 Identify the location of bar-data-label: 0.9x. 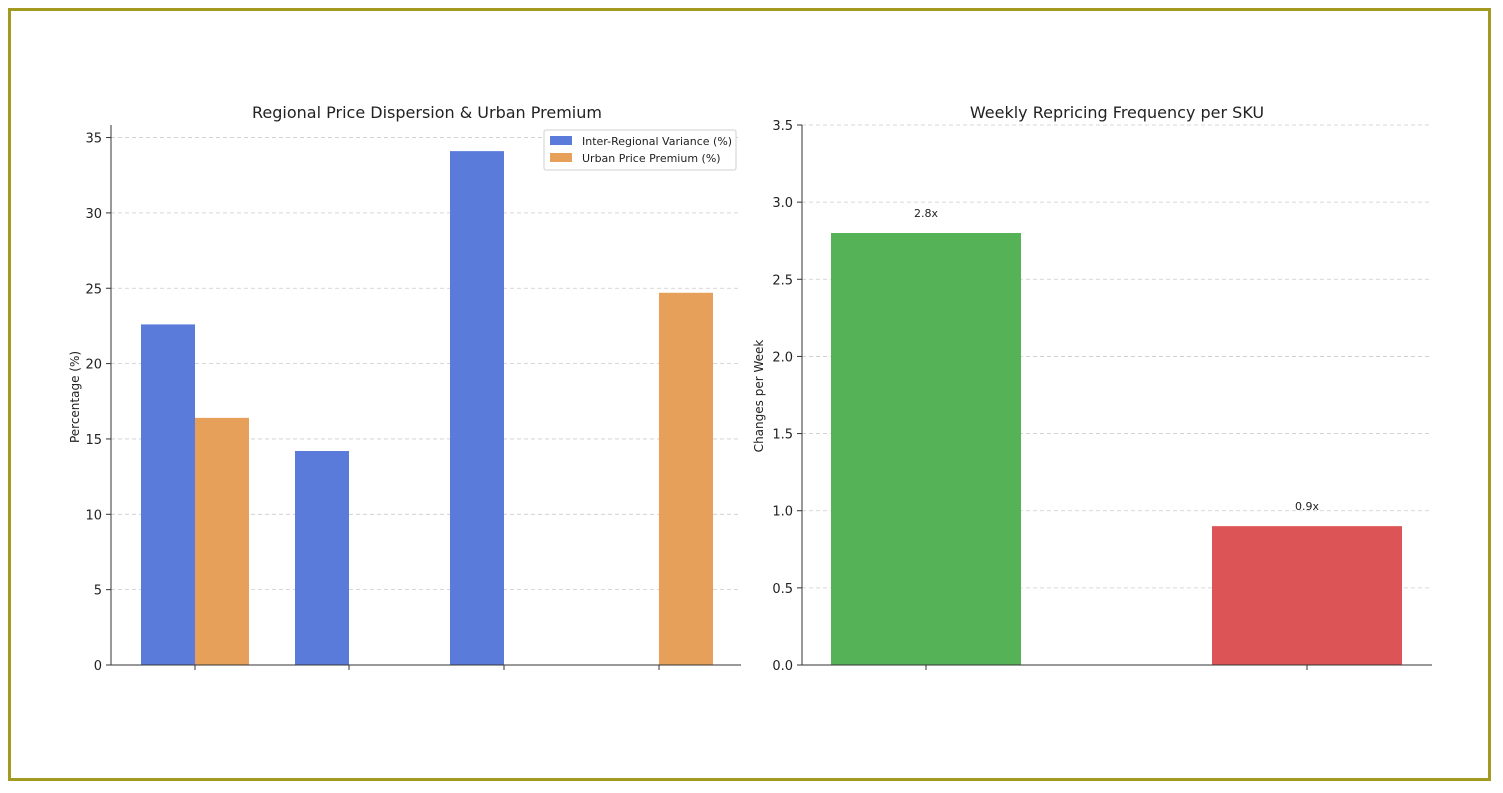
(1307, 506).